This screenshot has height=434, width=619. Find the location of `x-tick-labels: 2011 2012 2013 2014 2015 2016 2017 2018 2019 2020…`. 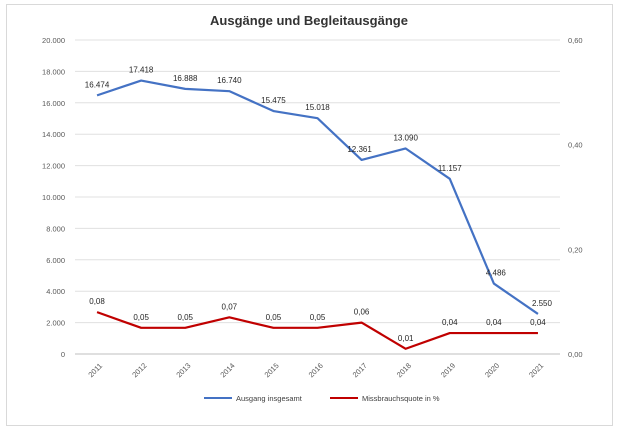

x-tick-labels: 2011 2012 2013 2014 2015 2016 2017 2018 2019 2020… is located at coordinates (315, 370).